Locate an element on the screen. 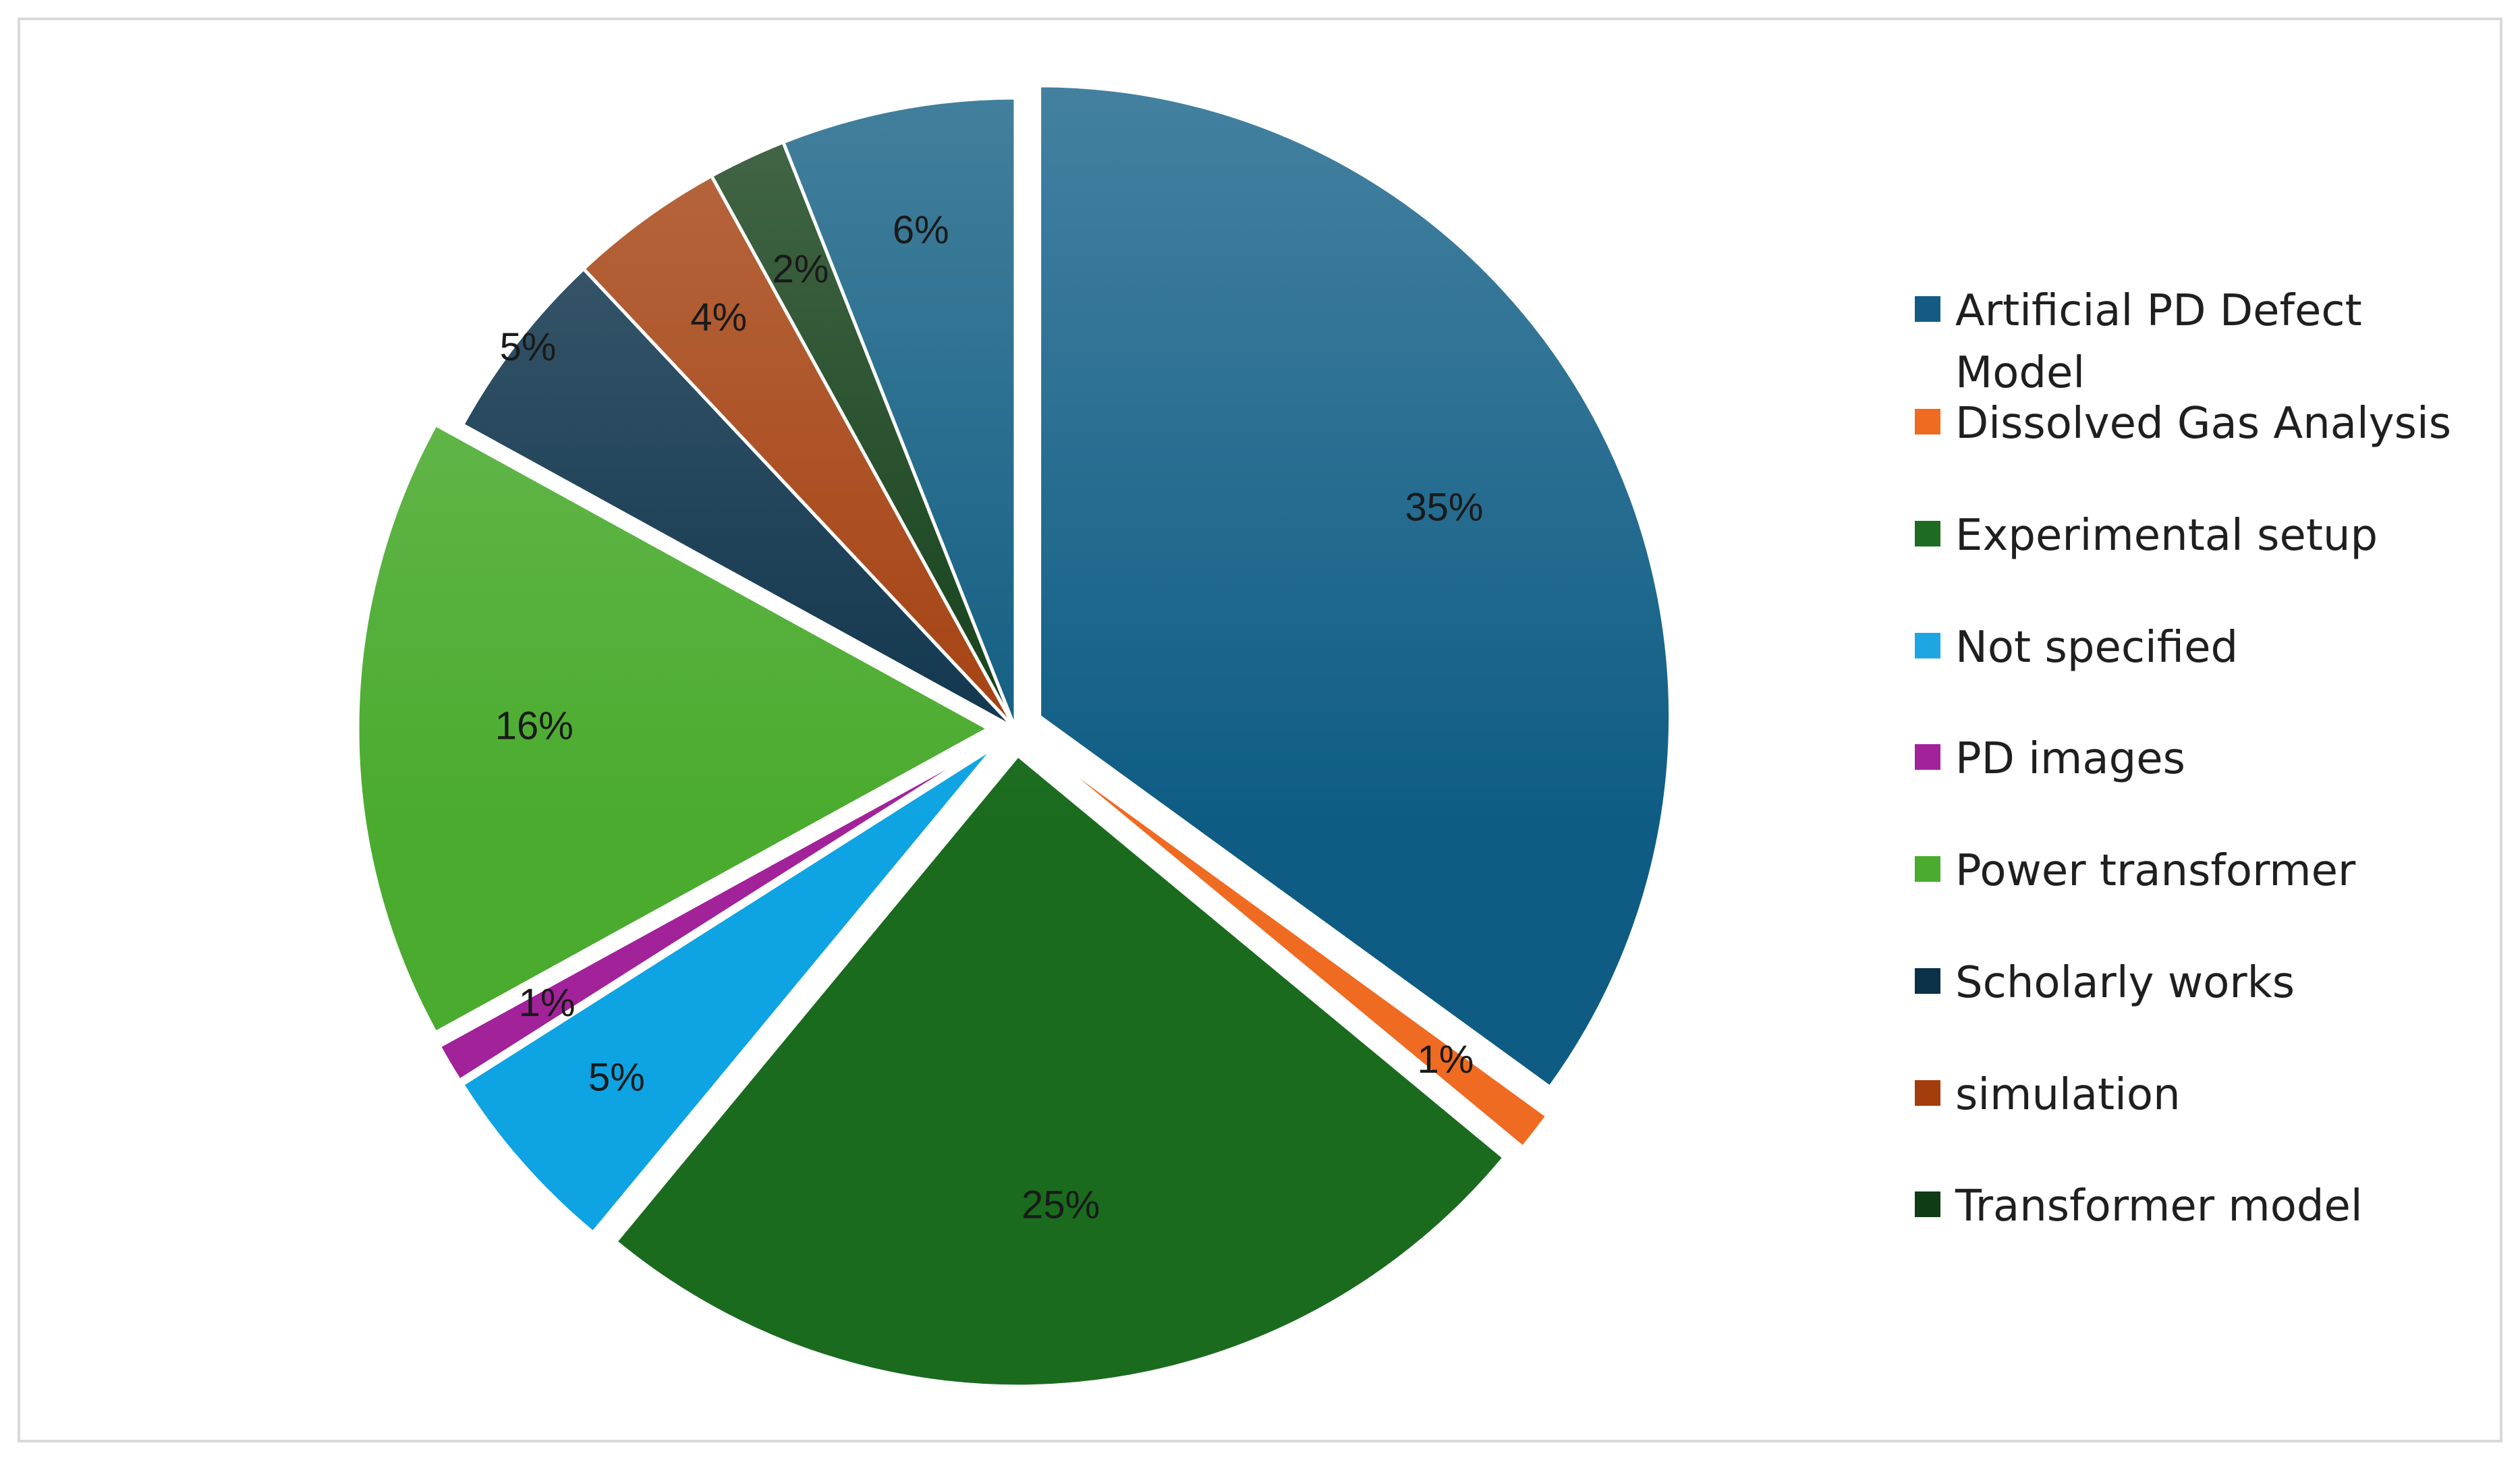  pie-slice-simulation is located at coordinates (799, 452).